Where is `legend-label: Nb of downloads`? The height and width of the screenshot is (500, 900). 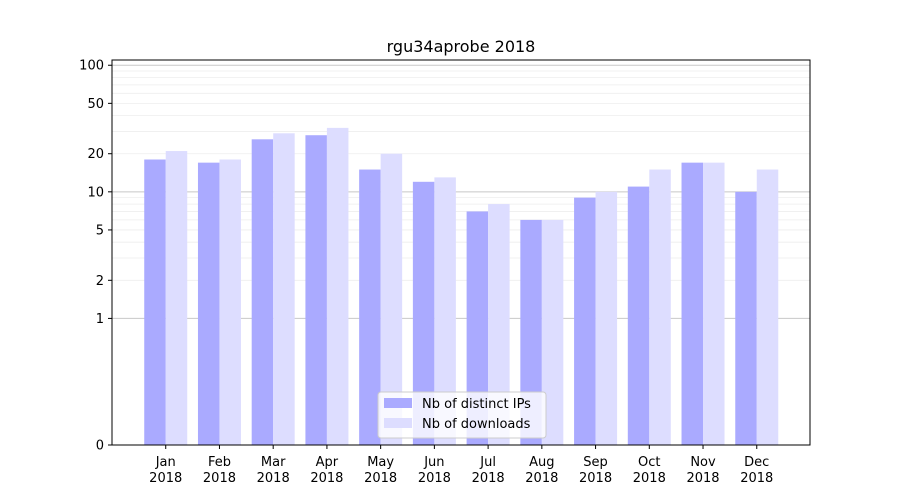 legend-label: Nb of downloads is located at coordinates (476, 424).